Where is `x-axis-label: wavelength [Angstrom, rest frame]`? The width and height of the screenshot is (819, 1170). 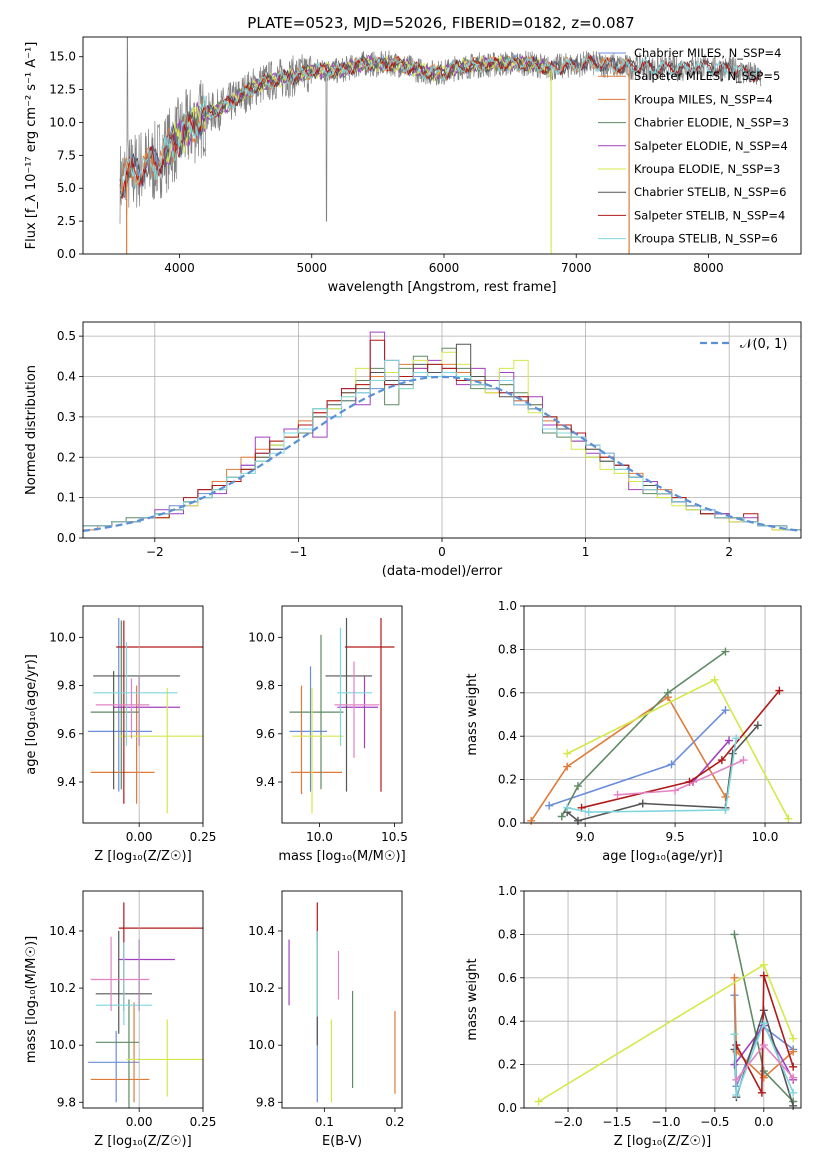
x-axis-label: wavelength [Angstrom, rest frame] is located at coordinates (442, 287).